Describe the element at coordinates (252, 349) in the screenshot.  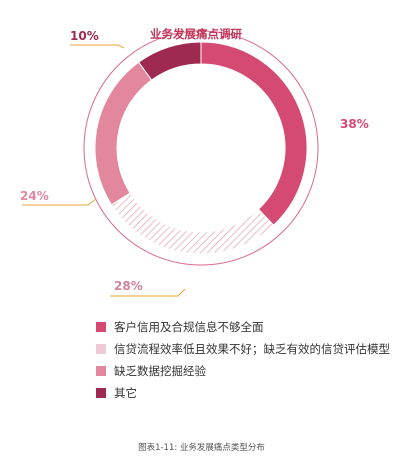
I see `legend-label-2: 信贷流程效率低且效果不好；缺乏有效的信贷评估模型` at that location.